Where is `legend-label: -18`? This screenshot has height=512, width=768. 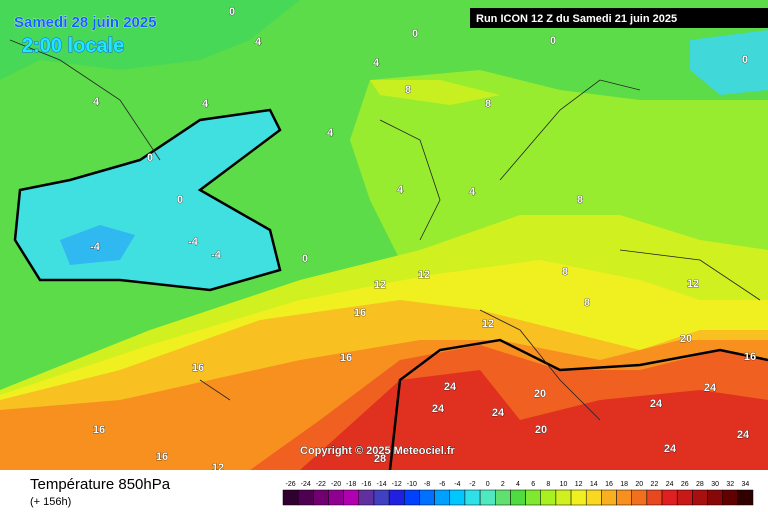
legend-label: -18 is located at coordinates (351, 484).